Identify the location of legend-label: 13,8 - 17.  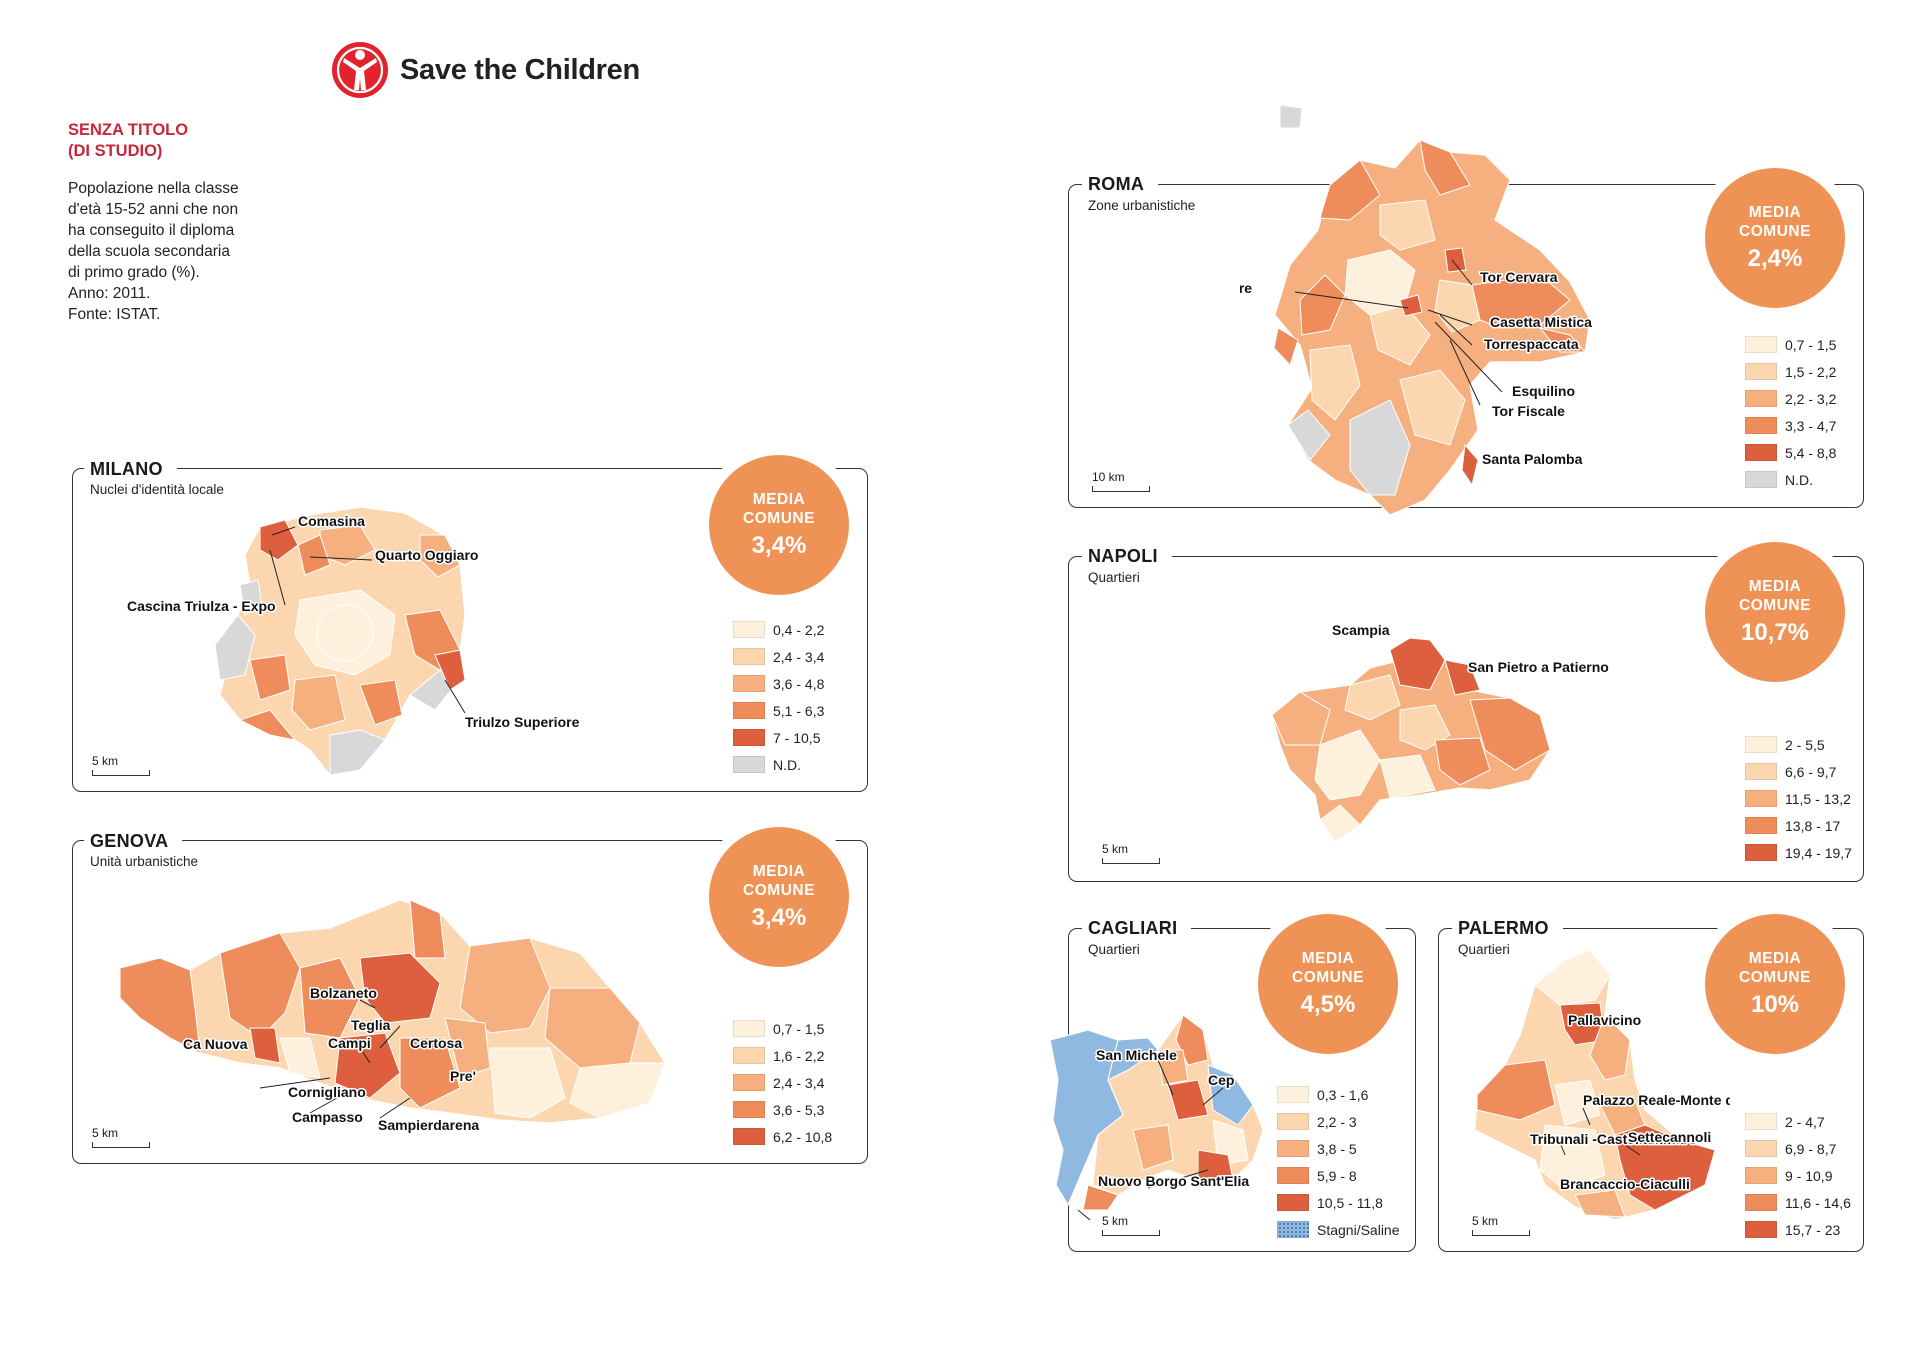
(1813, 825).